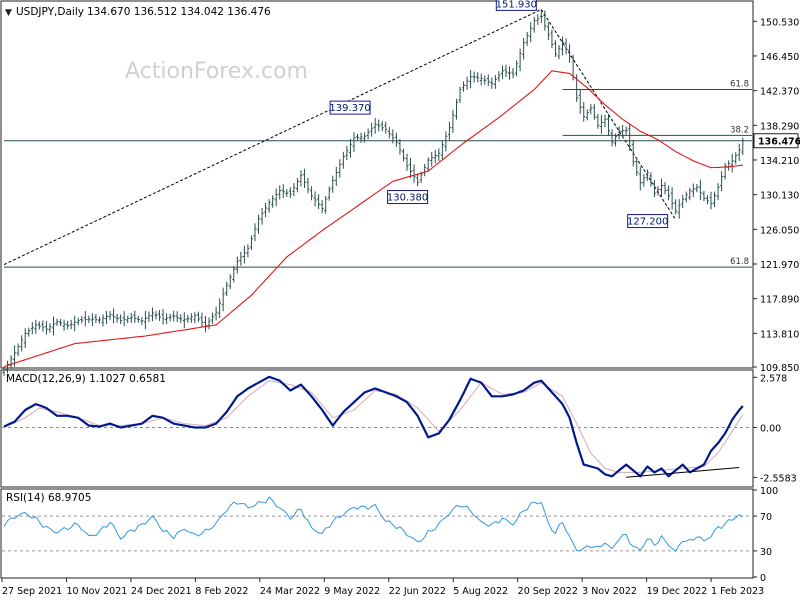 The width and height of the screenshot is (800, 604). What do you see at coordinates (739, 130) in the screenshot?
I see `level-label: 38.2` at bounding box center [739, 130].